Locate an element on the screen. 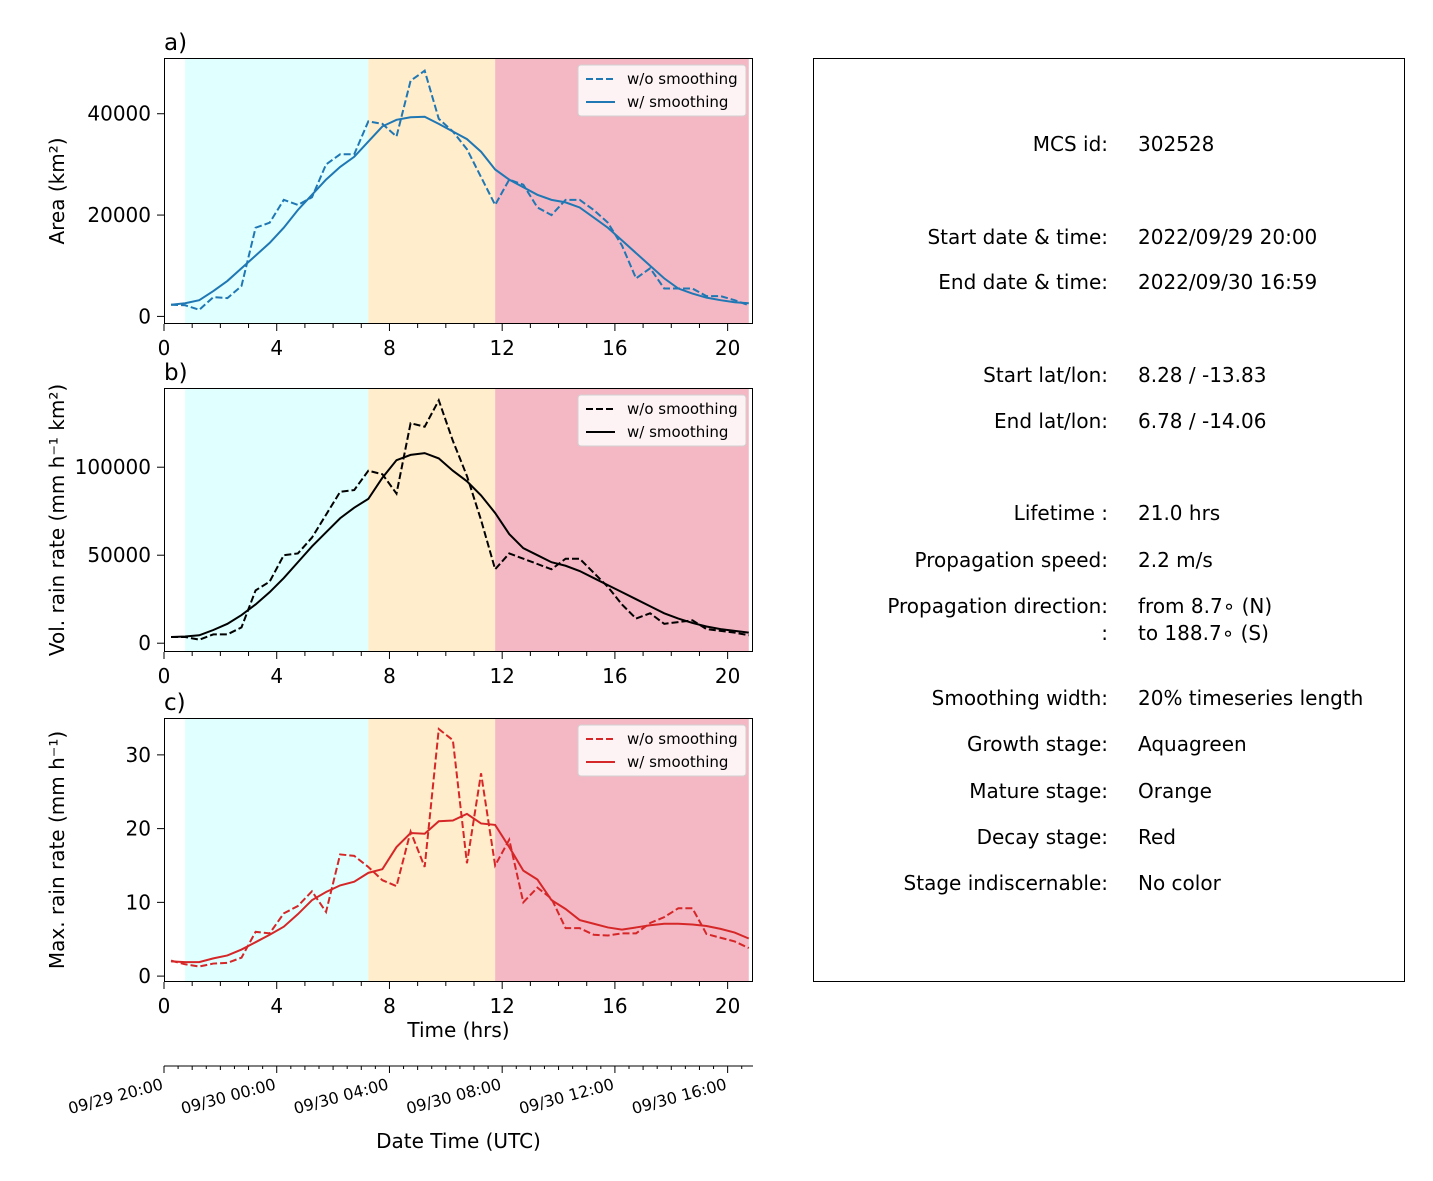  panel-label: a) is located at coordinates (175, 43).